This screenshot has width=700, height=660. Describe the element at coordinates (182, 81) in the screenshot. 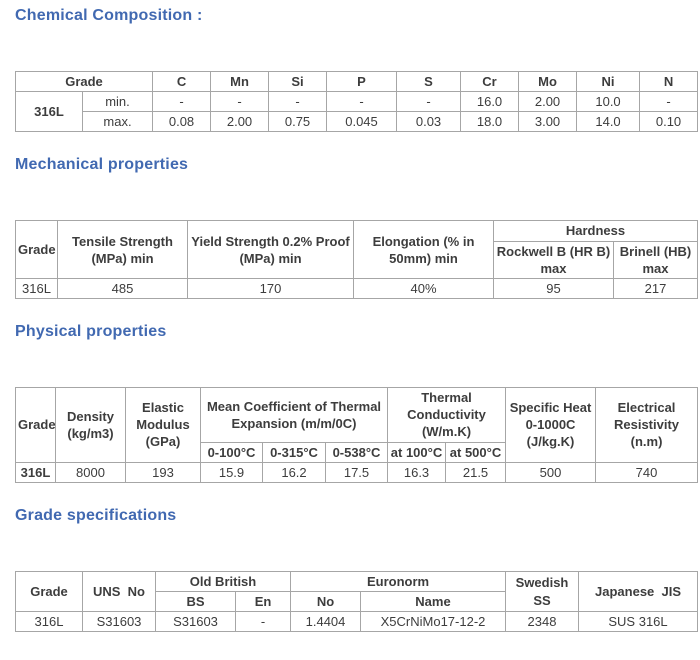

I see `table-header-cell: C` at that location.